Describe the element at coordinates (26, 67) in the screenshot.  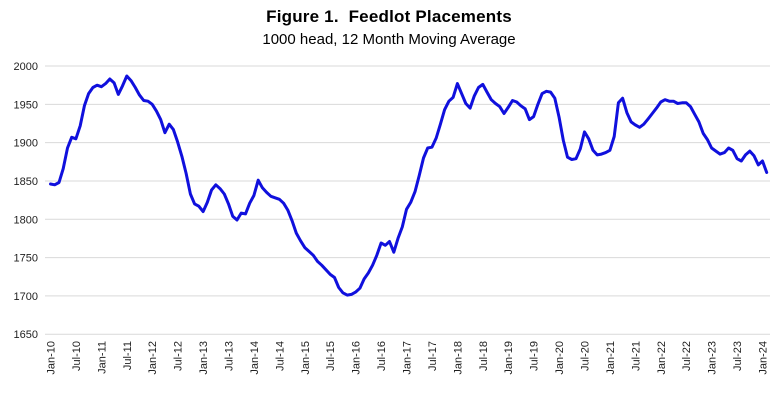
I see `y-axis-tick-label: 2000` at that location.